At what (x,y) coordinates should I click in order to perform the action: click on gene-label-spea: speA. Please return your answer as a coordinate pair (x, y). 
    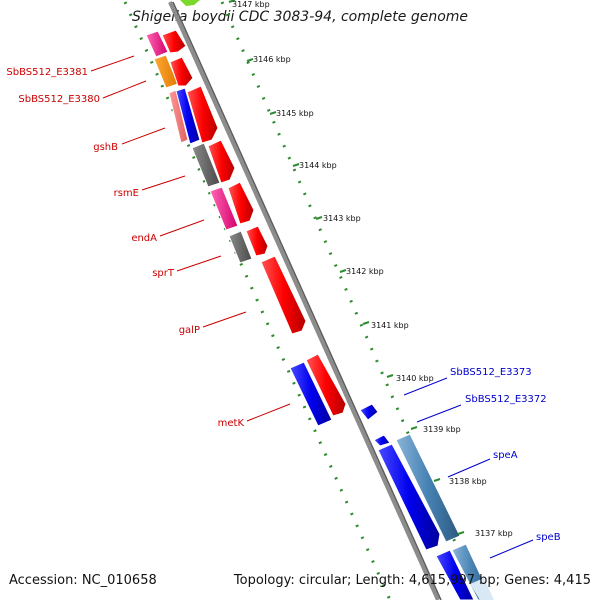
    Looking at the image, I should click on (505, 455).